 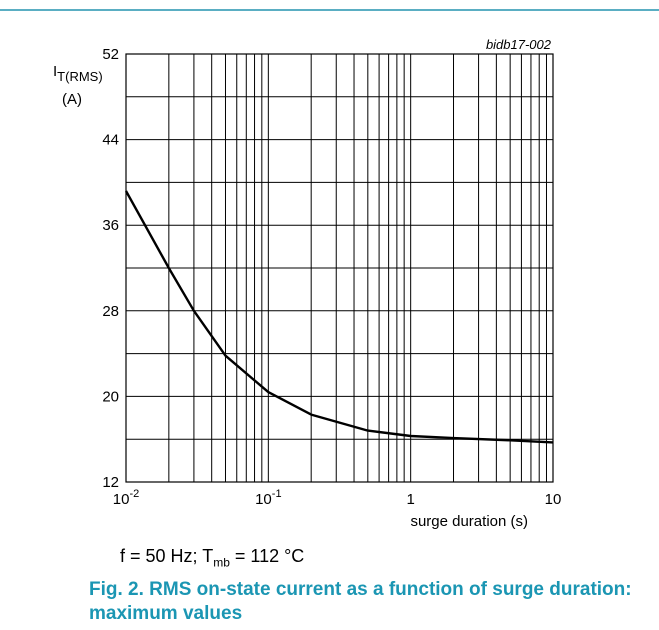 What do you see at coordinates (110, 268) in the screenshot?
I see `y-tick-labels: 12 20 28 36 44 52` at bounding box center [110, 268].